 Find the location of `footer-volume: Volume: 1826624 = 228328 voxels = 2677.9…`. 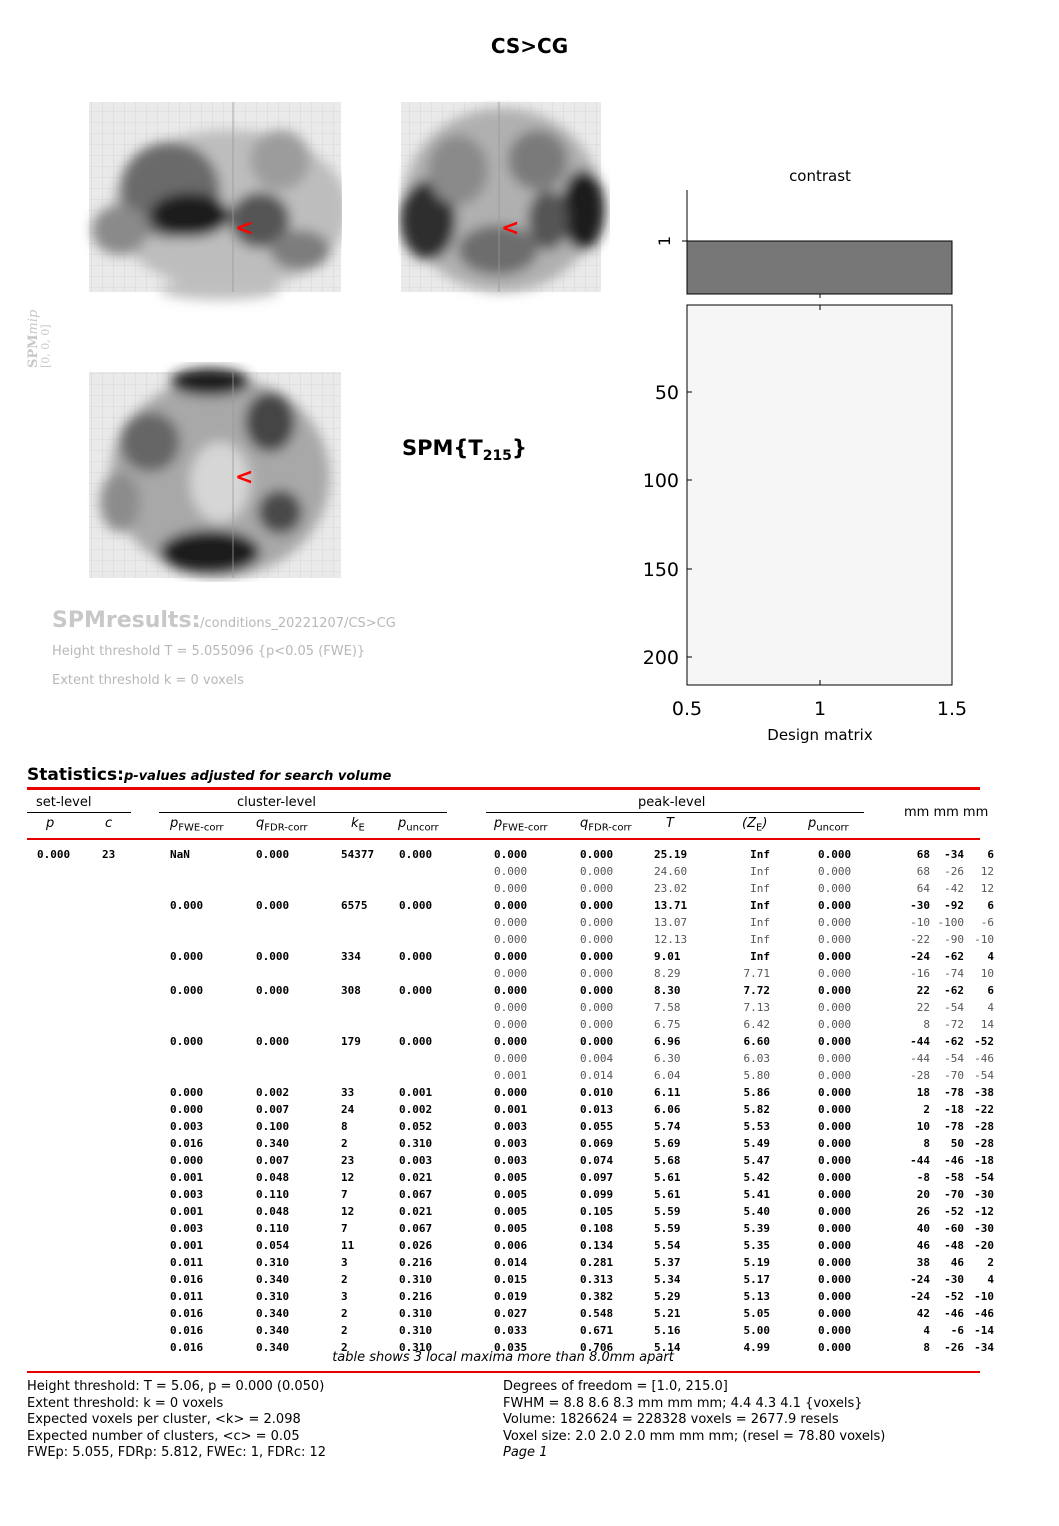

footer-volume: Volume: 1826624 = 228328 voxels = 2677.9… is located at coordinates (671, 1420).